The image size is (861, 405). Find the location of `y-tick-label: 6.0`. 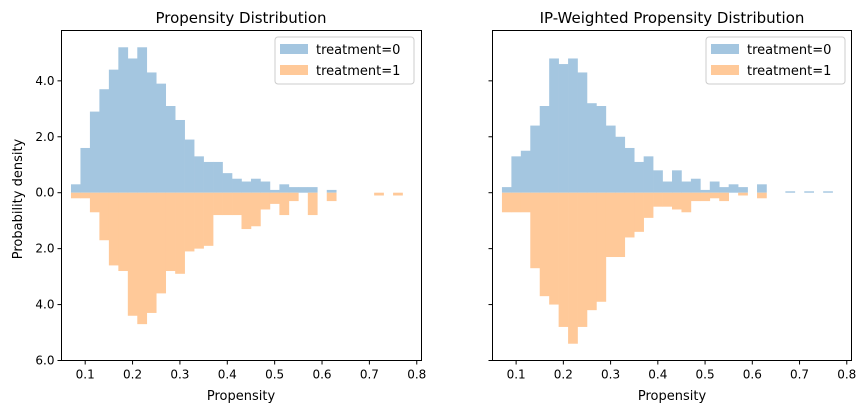

y-tick-label: 6.0 is located at coordinates (44, 361).